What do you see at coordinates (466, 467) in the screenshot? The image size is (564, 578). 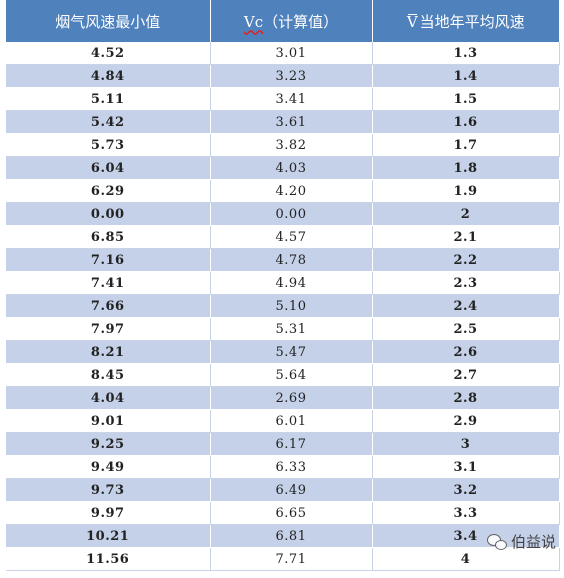 I see `cell-local-annual-avg-wind: 3.1` at bounding box center [466, 467].